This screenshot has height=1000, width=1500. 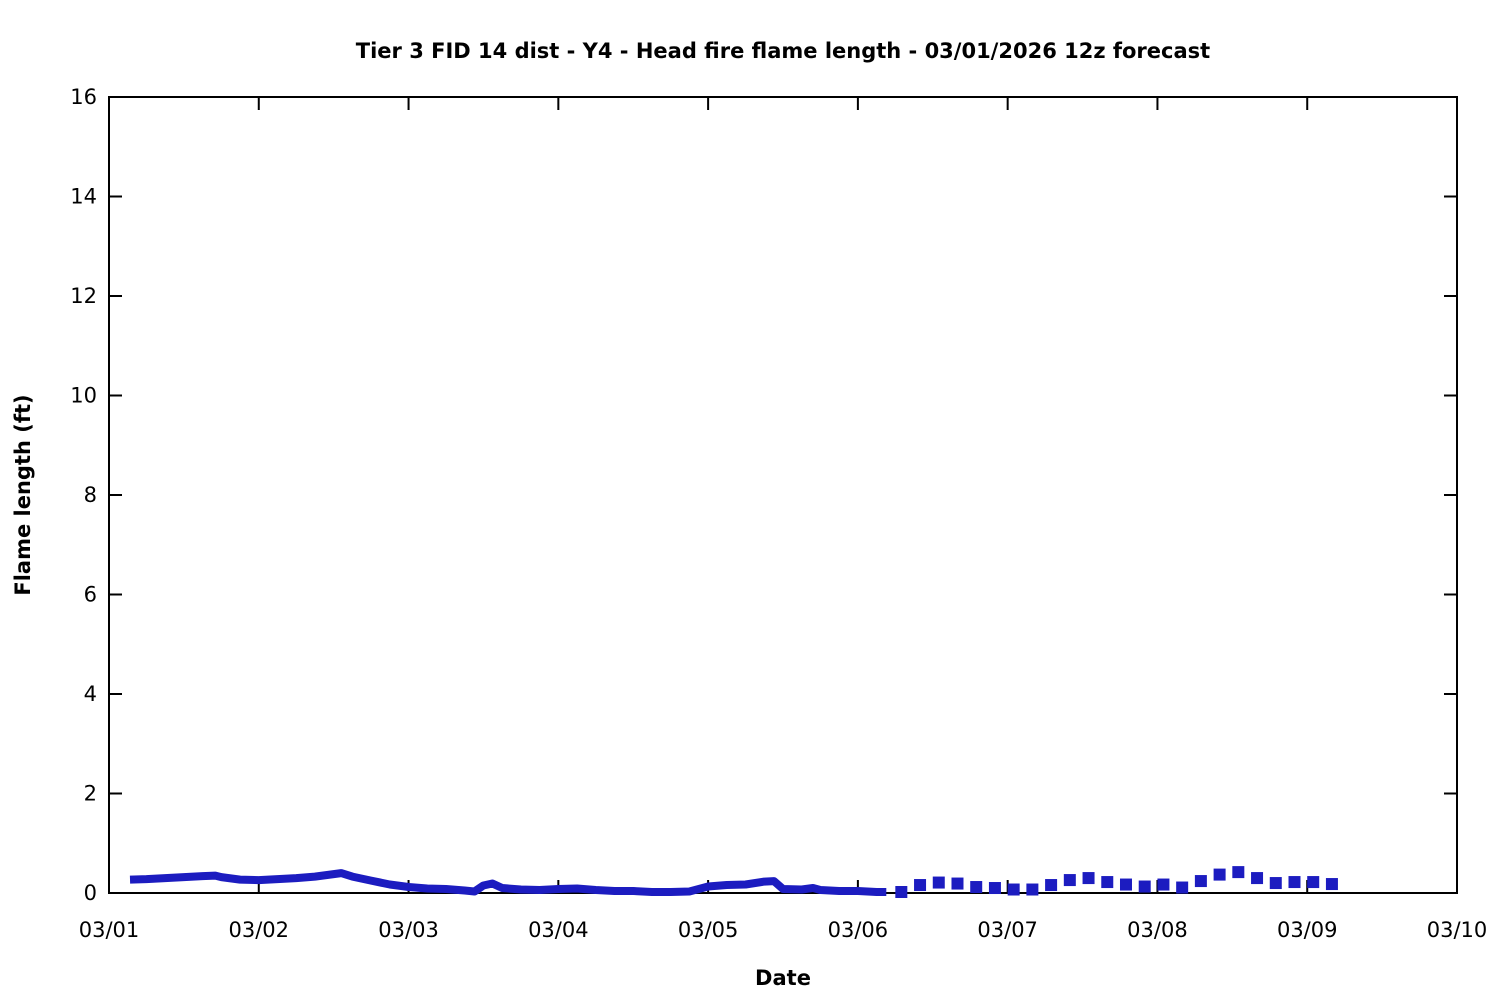 What do you see at coordinates (1007, 930) in the screenshot?
I see `x-tick-label: 03/07` at bounding box center [1007, 930].